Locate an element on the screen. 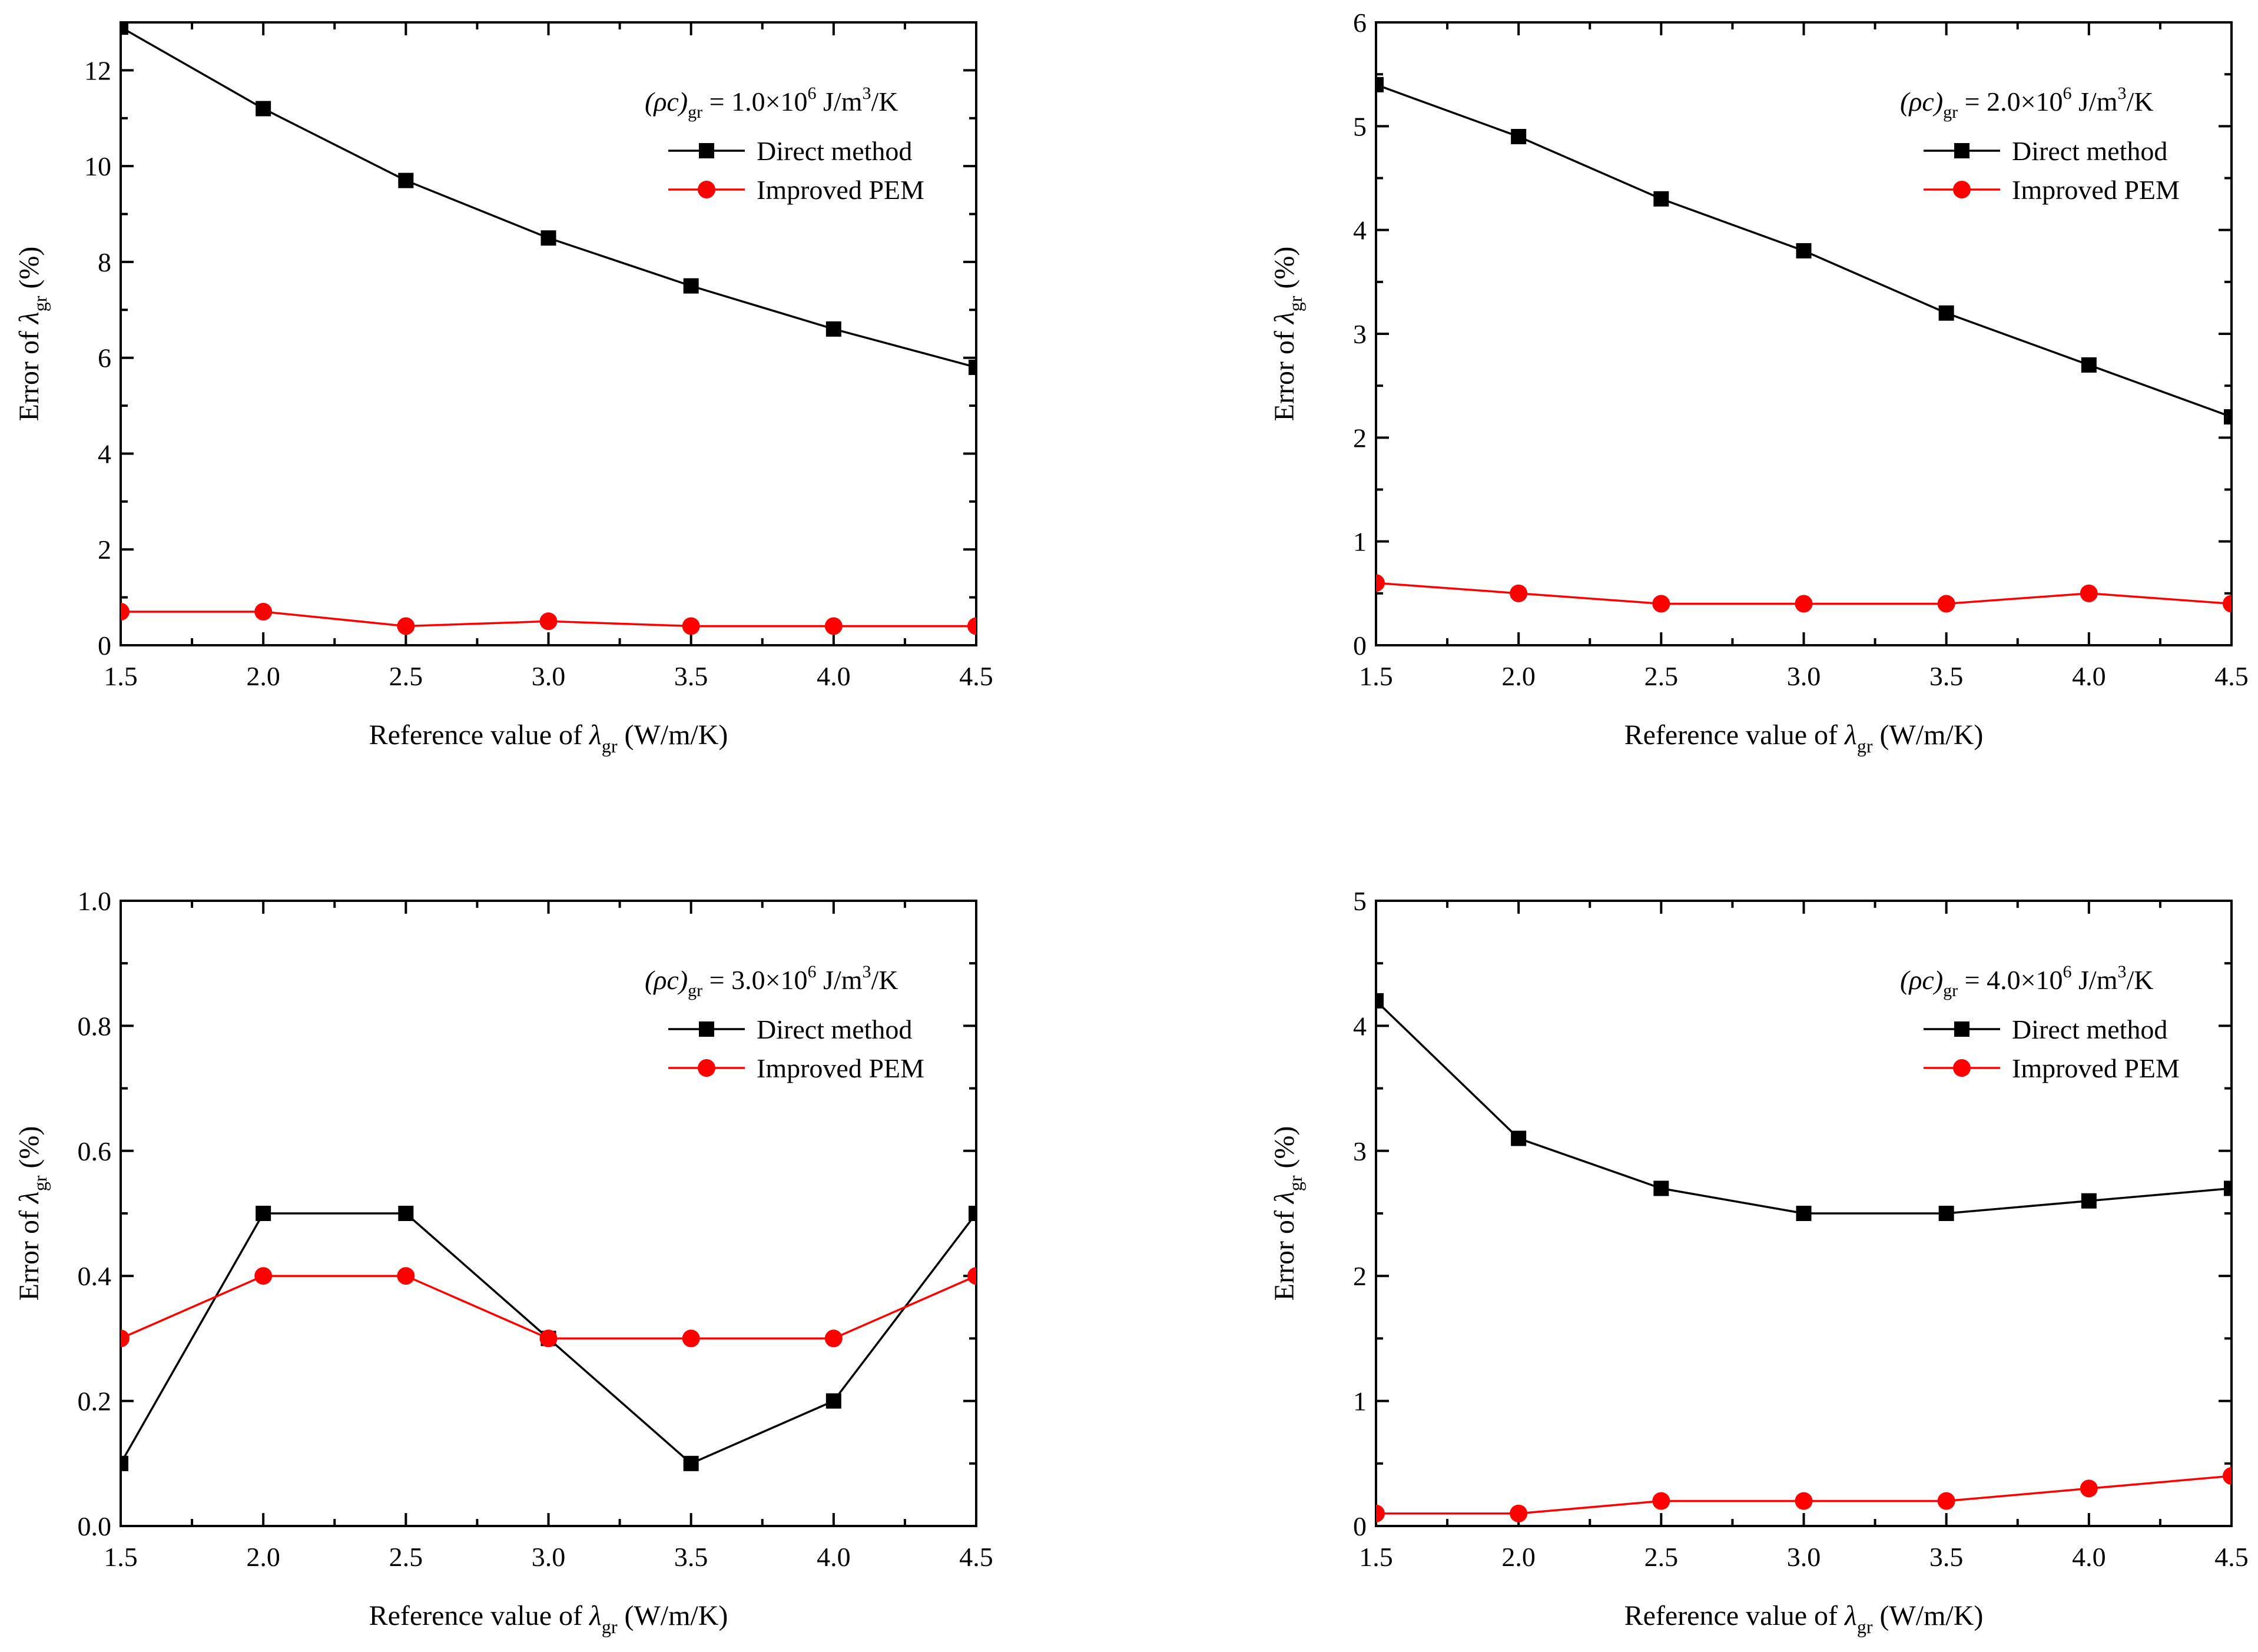 Image resolution: width=2258 pixels, height=1652 pixels. x-axis-label: Reference value of λgr (W/m/K) is located at coordinates (548, 738).